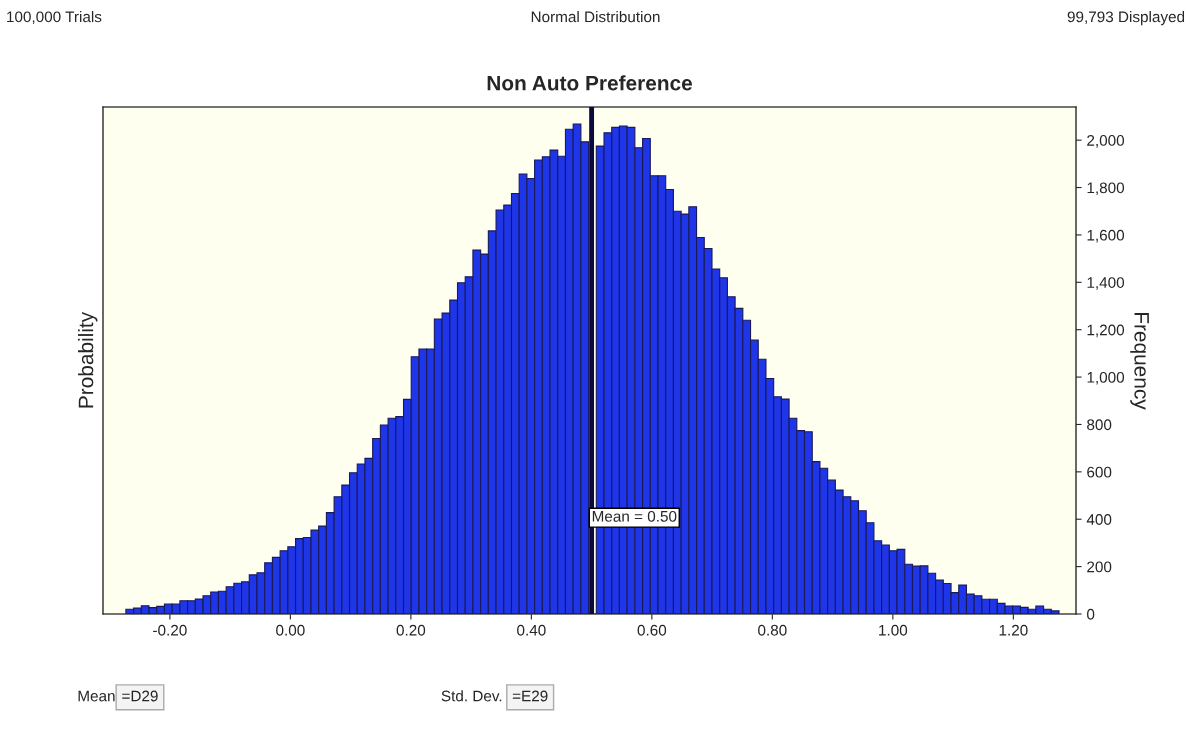 The image size is (1191, 734). I want to click on x-tick-label: 1.00, so click(893, 630).